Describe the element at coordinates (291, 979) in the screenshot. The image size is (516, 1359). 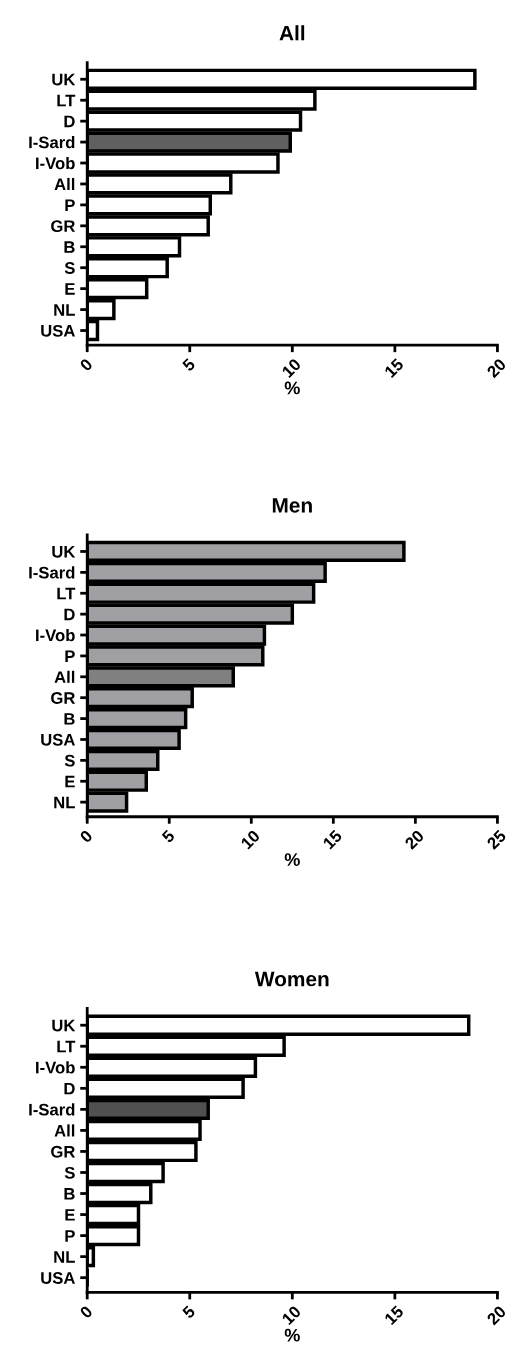
I see `chart-title: Women` at that location.